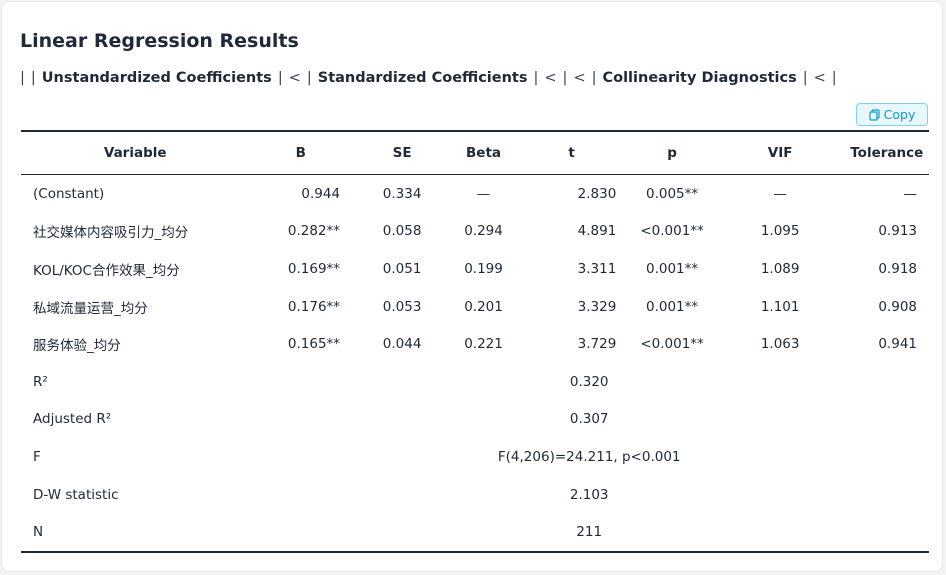 The image size is (946, 575). What do you see at coordinates (589, 532) in the screenshot?
I see `stat-value: 211` at bounding box center [589, 532].